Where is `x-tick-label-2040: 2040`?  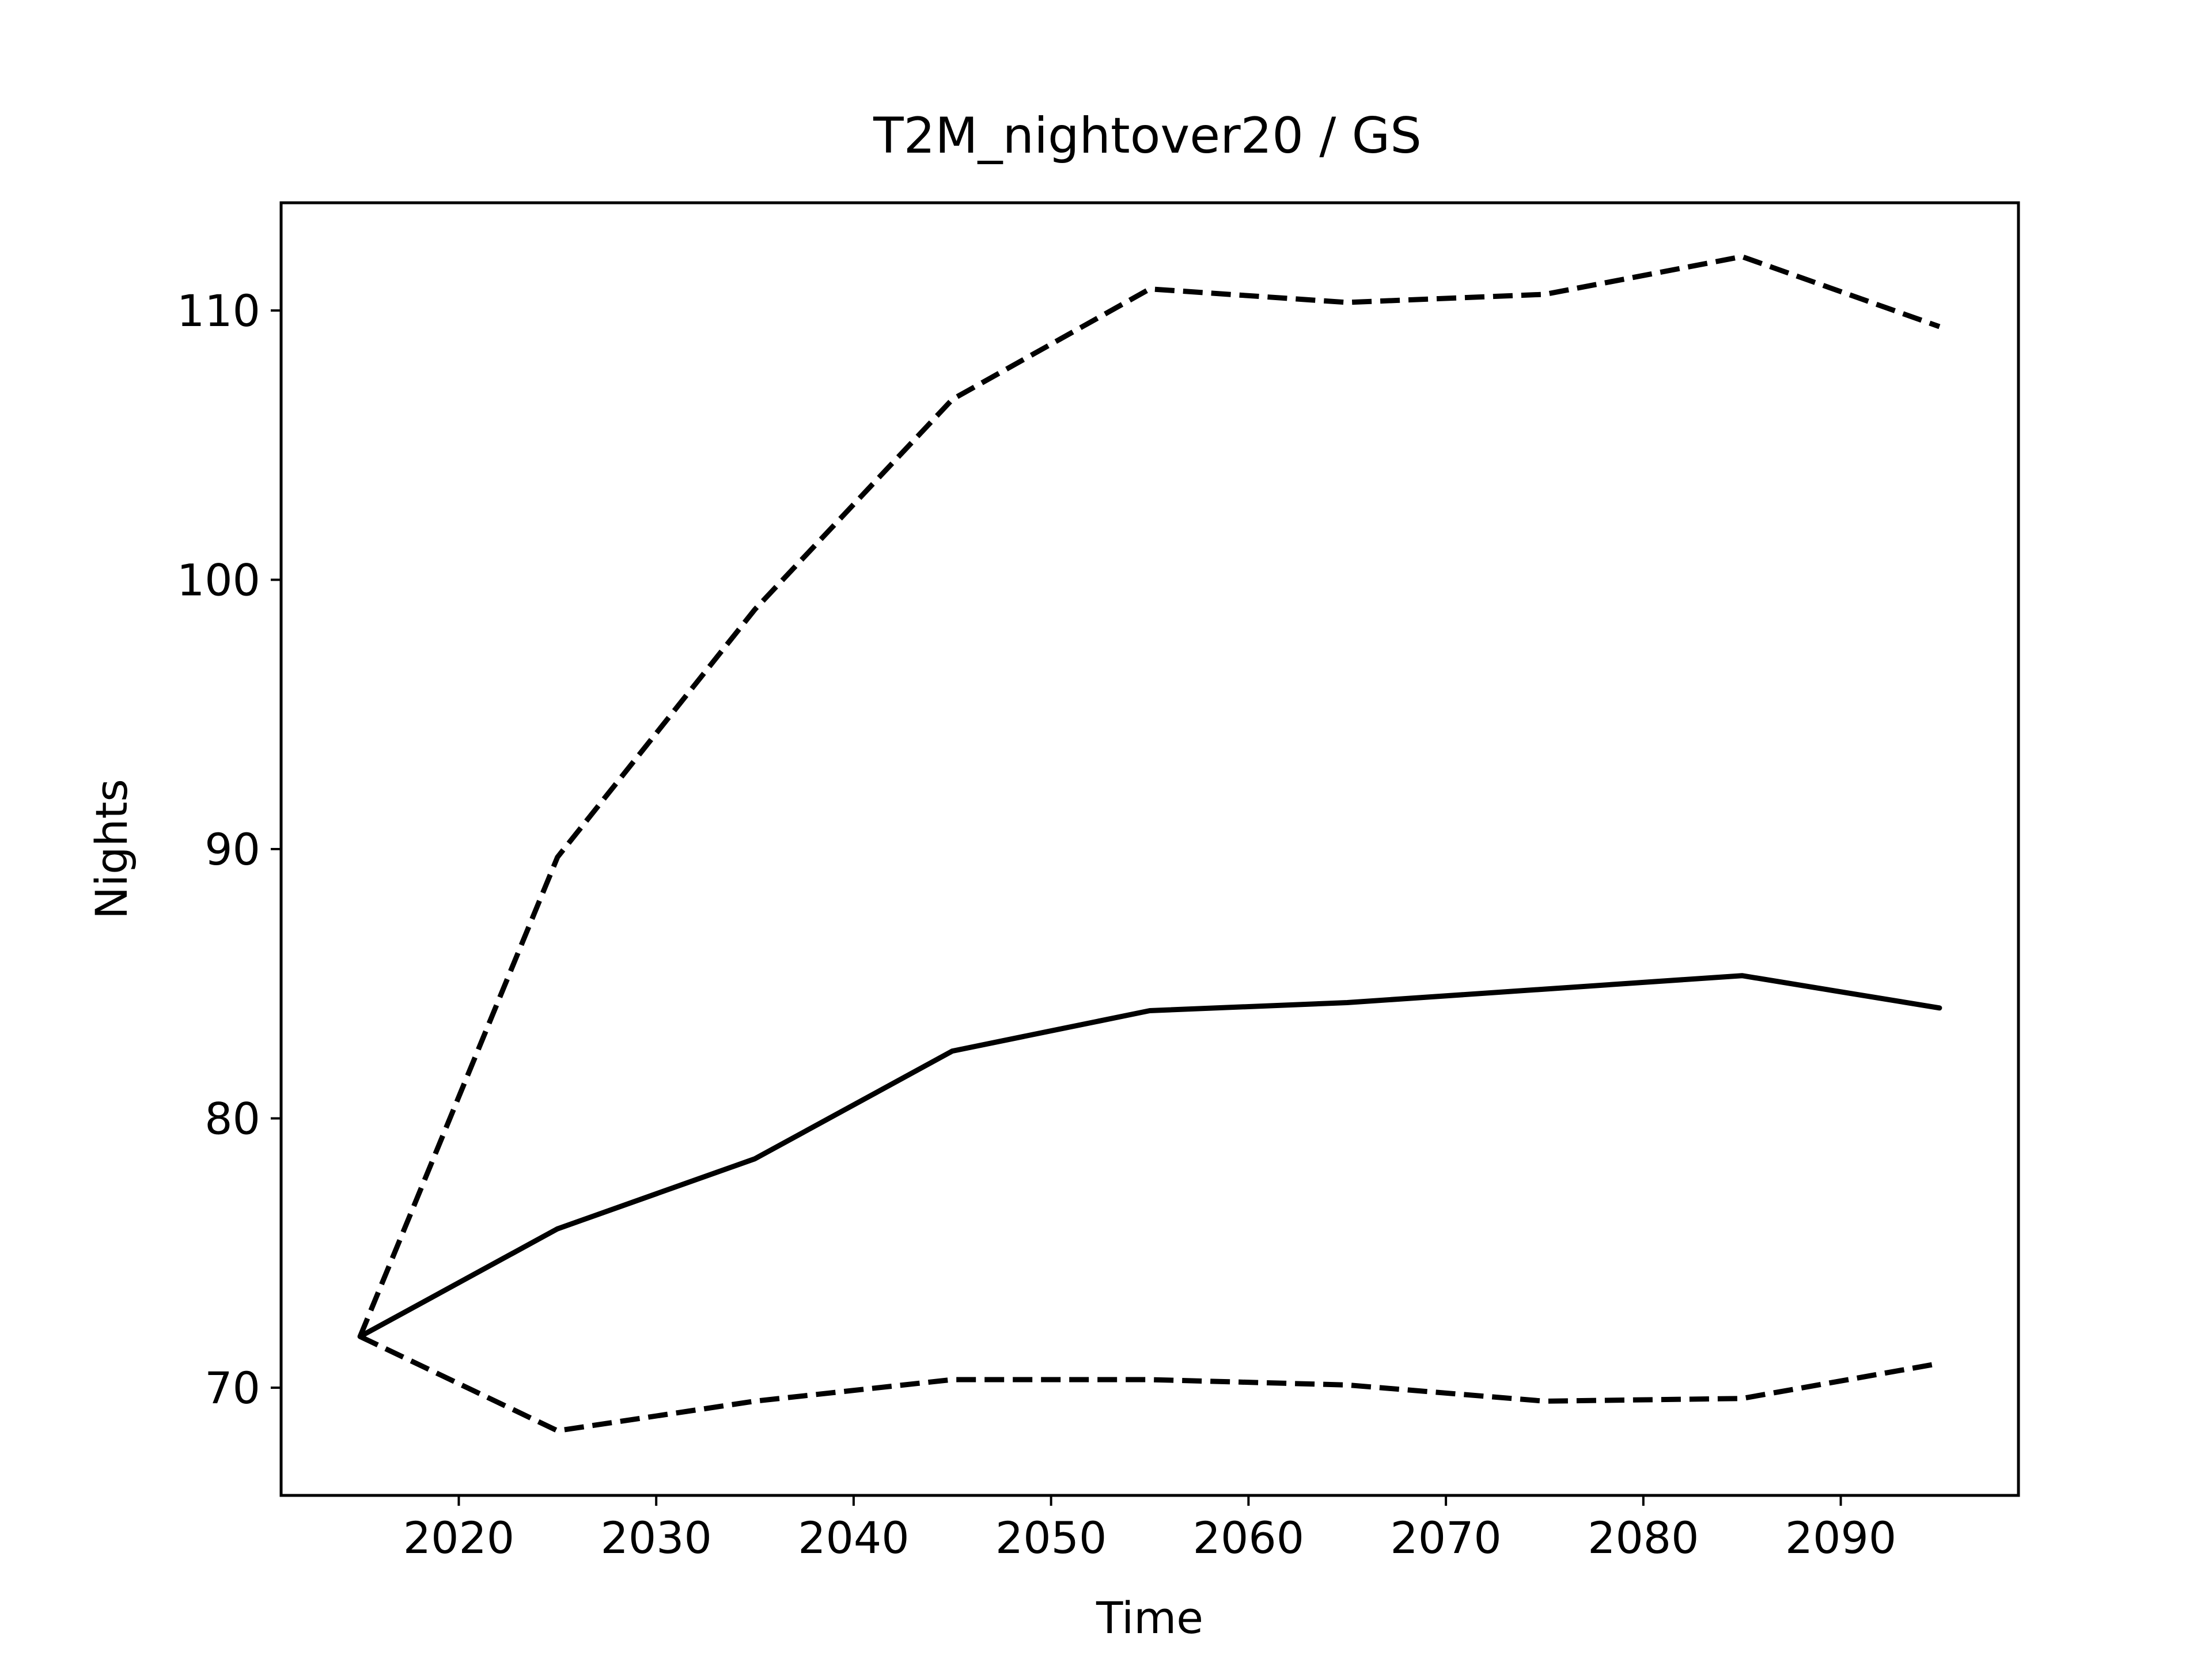 x-tick-label-2040: 2040 is located at coordinates (853, 1537).